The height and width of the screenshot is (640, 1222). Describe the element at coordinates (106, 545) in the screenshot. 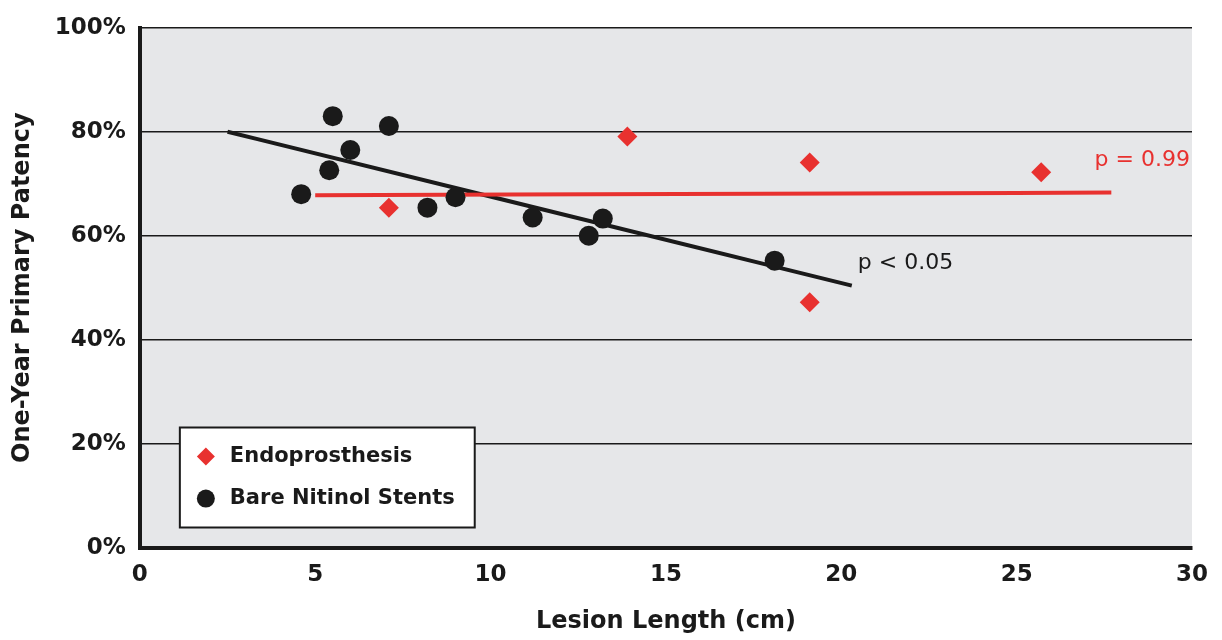

I see `y-tick-label: 0%` at that location.